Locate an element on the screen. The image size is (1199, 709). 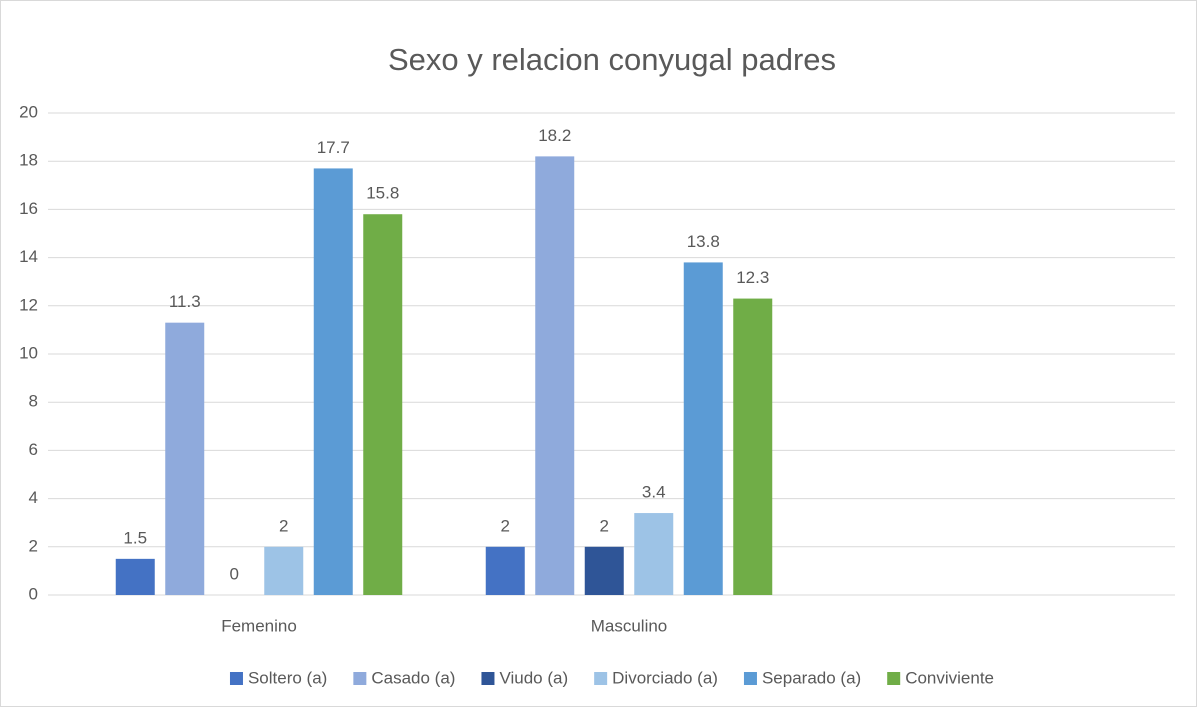
data-label: 13.8 is located at coordinates (703, 241).